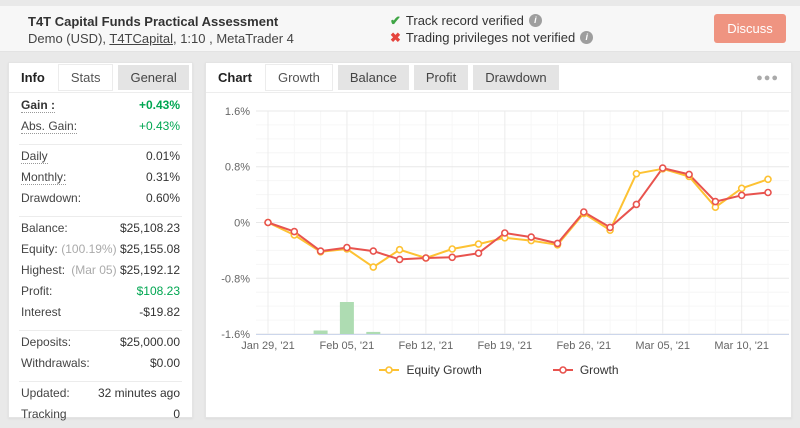 The width and height of the screenshot is (800, 428). What do you see at coordinates (750, 28) in the screenshot?
I see `discuss-button: Discuss` at bounding box center [750, 28].